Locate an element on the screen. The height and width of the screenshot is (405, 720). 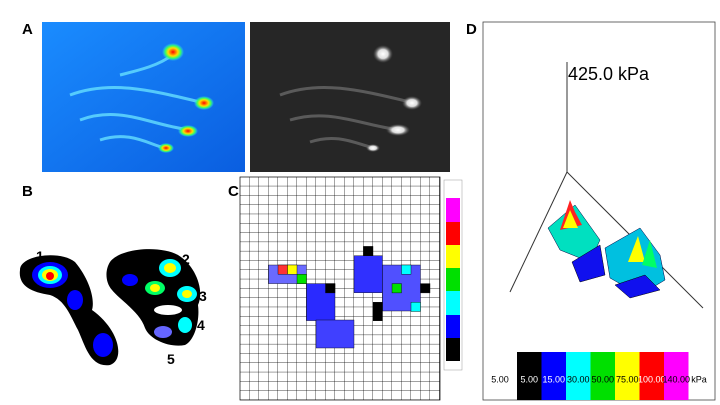
grid-colorbar is located at coordinates (453, 275).